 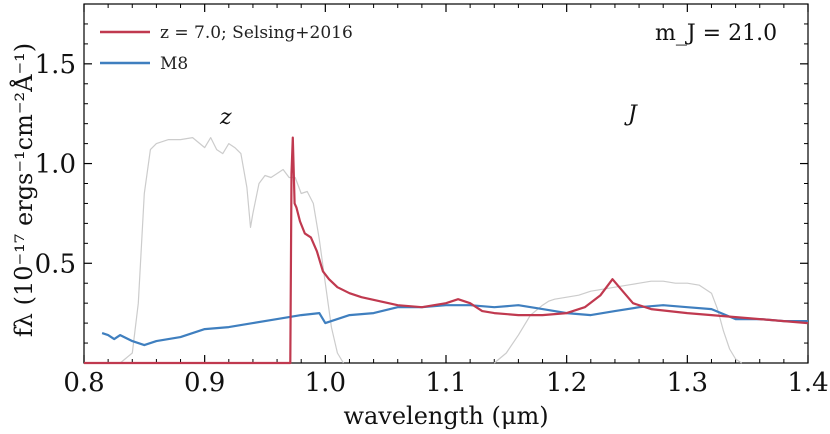 What do you see at coordinates (454, 325) in the screenshot?
I see `m8-spectrum-line` at bounding box center [454, 325].